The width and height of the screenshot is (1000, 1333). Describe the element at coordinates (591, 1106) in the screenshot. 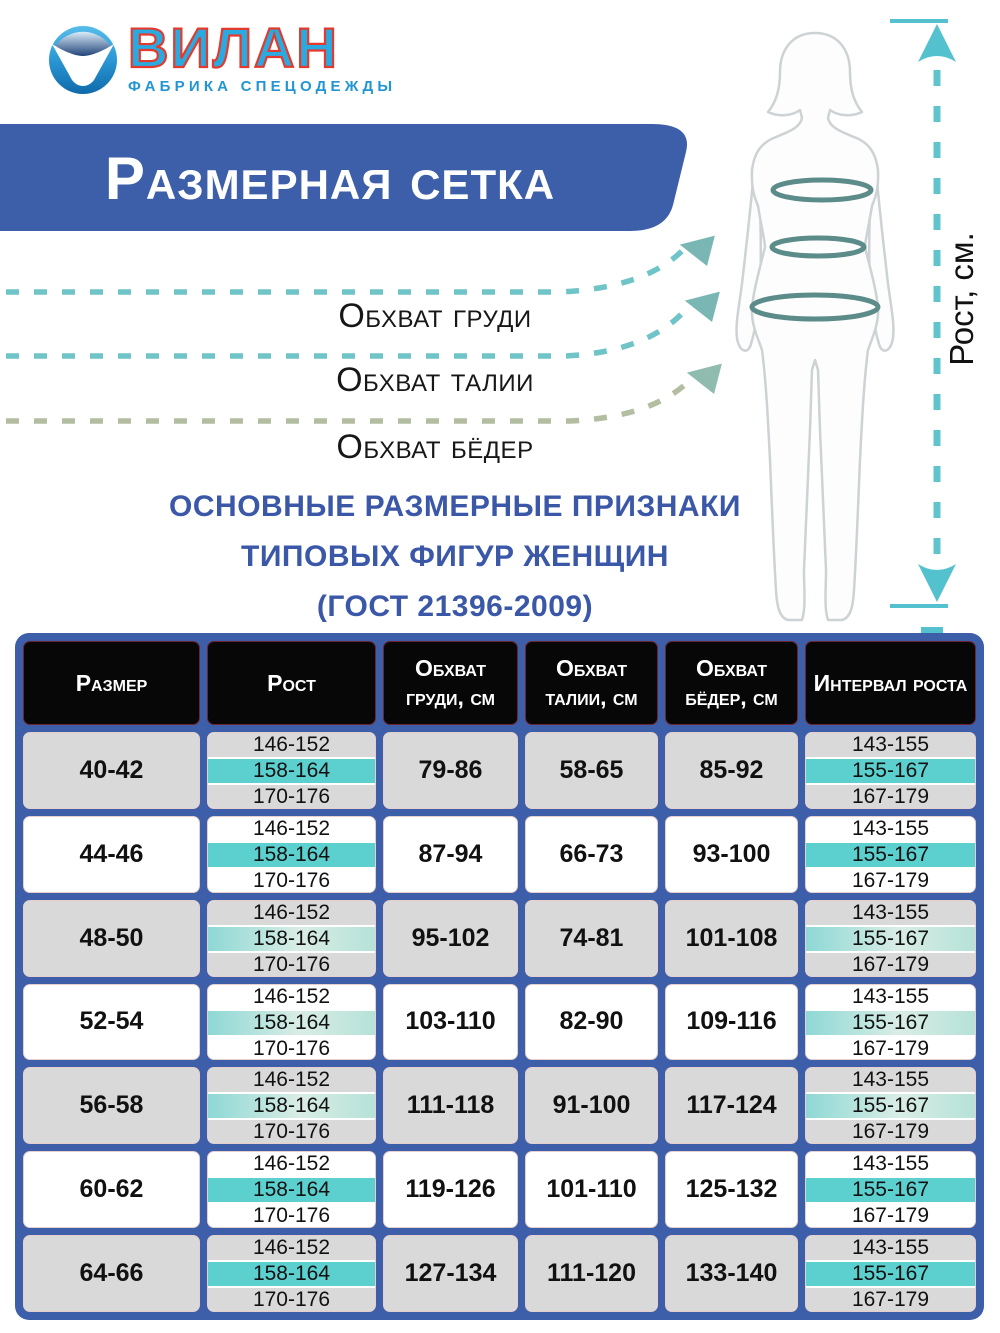

I see `waist-cell: 91-100` at that location.